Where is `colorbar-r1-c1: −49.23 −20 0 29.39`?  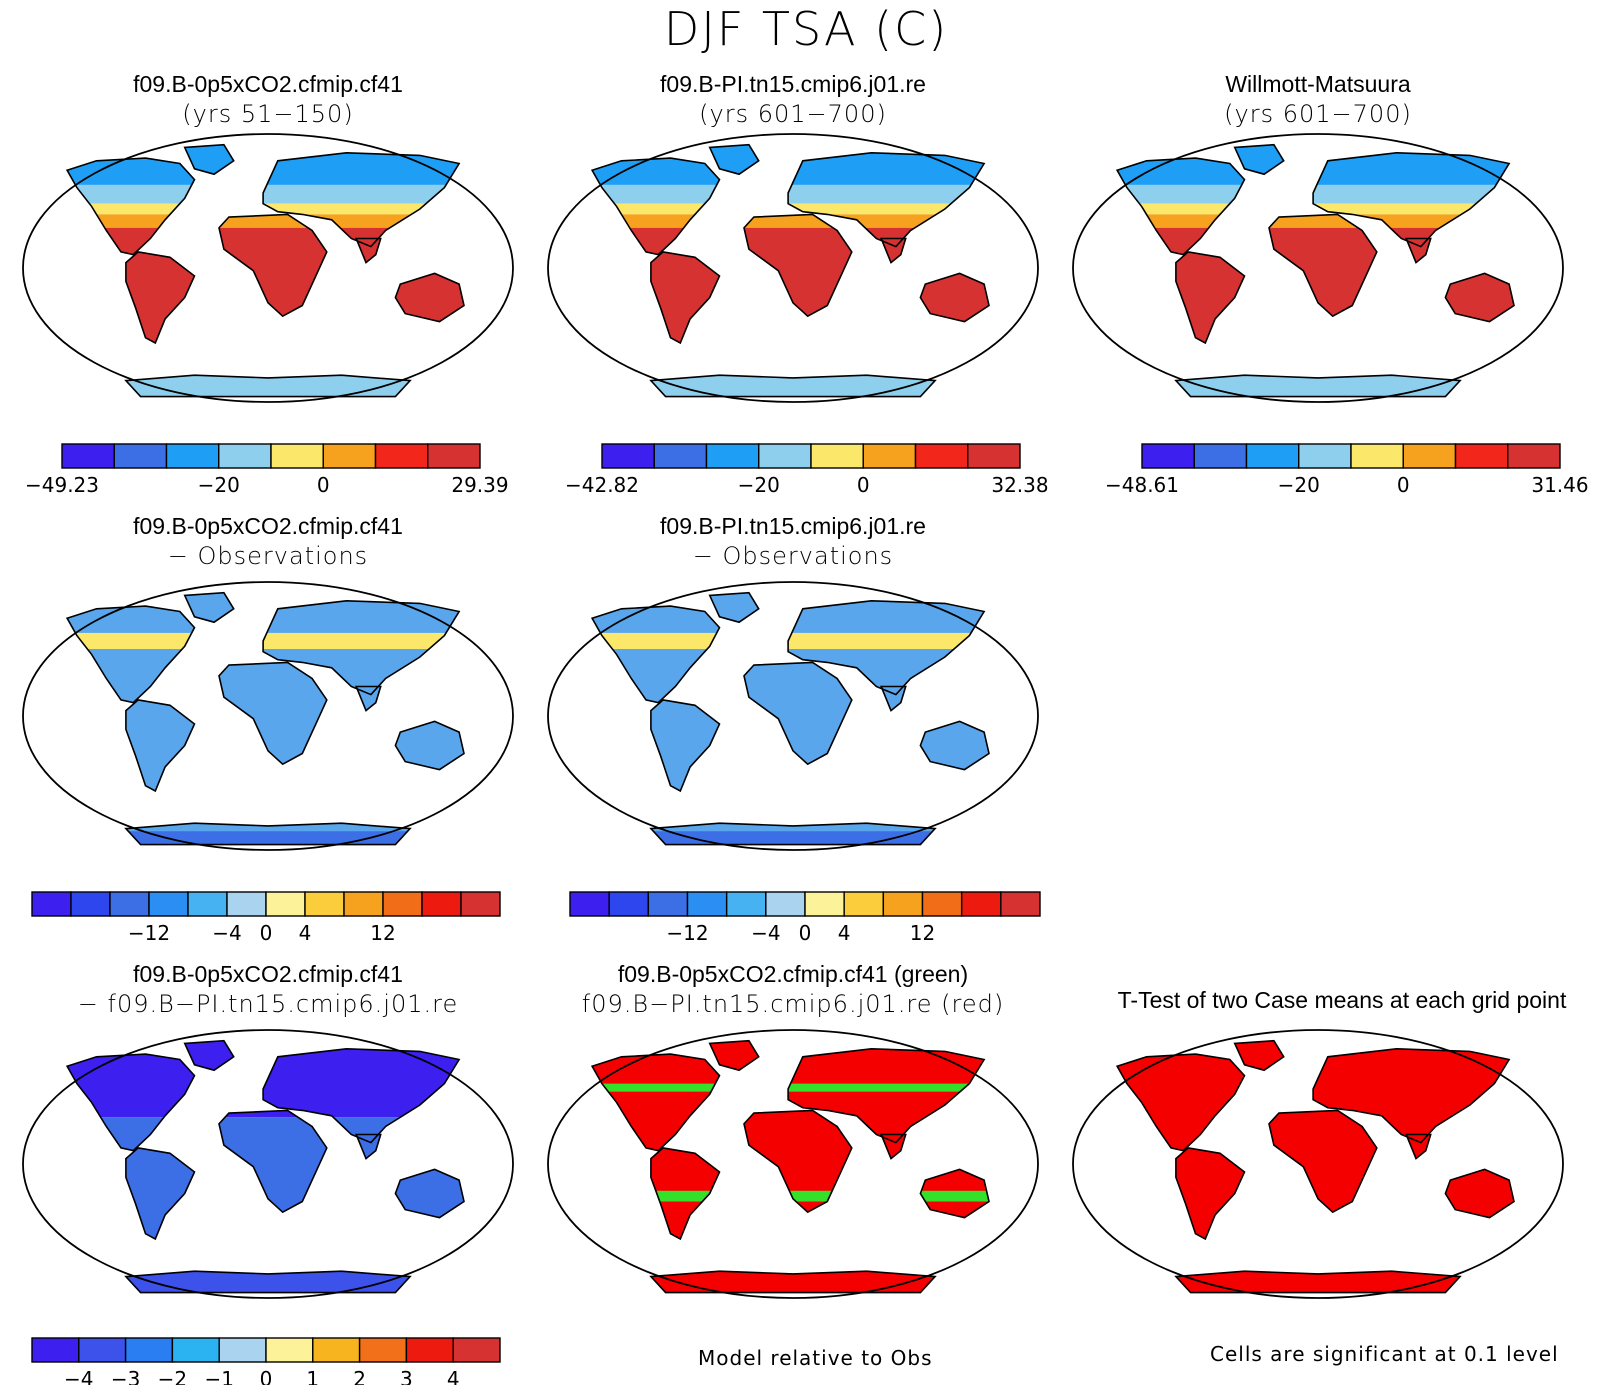
colorbar-r1-c1: −49.23 −20 0 29.39 is located at coordinates (267, 470).